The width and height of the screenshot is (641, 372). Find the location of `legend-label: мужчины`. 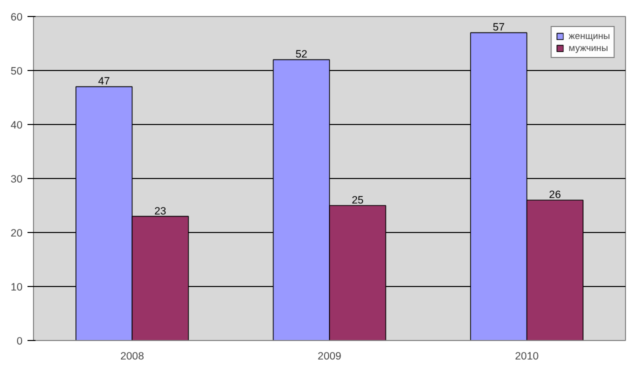

legend-label: мужчины is located at coordinates (588, 48).